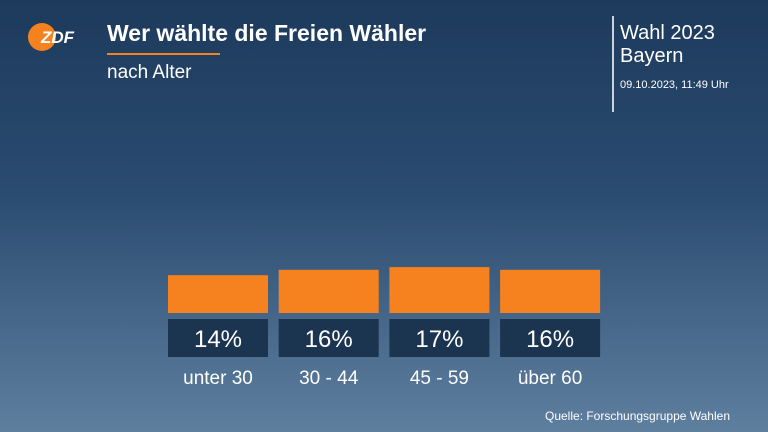 This screenshot has height=432, width=768. Describe the element at coordinates (329, 378) in the screenshot. I see `category-label-2: 30 - 44` at that location.